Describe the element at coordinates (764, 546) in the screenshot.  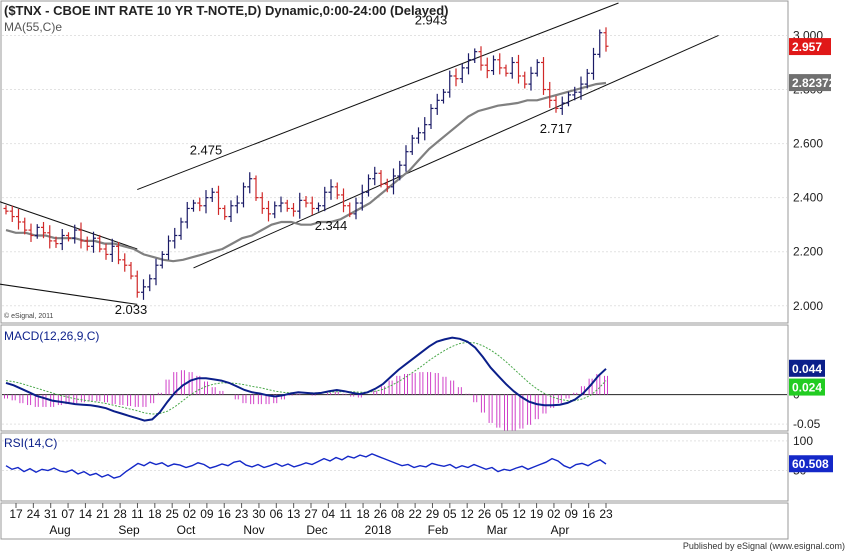
I see `published-footer: Published by eSignal (www.esignal.com)` at that location.